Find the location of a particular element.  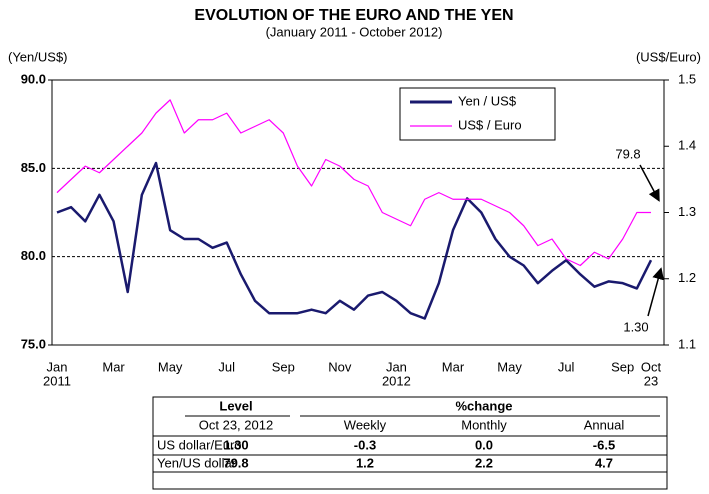

y-axis-label: (Yen/US$) is located at coordinates (38, 56).